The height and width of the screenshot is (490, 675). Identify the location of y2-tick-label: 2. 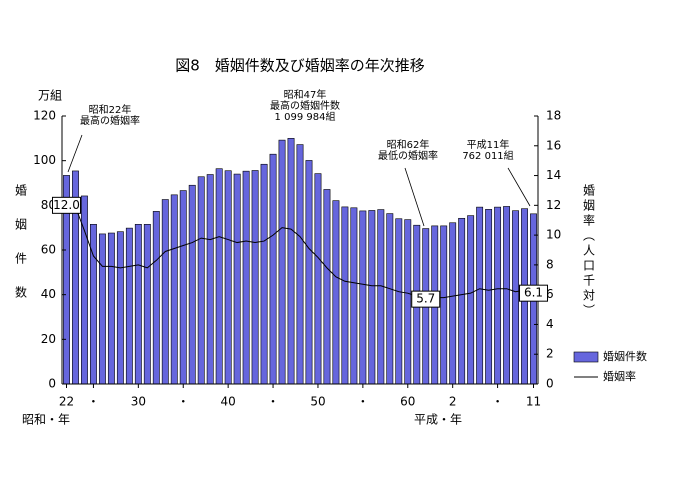
(550, 354).